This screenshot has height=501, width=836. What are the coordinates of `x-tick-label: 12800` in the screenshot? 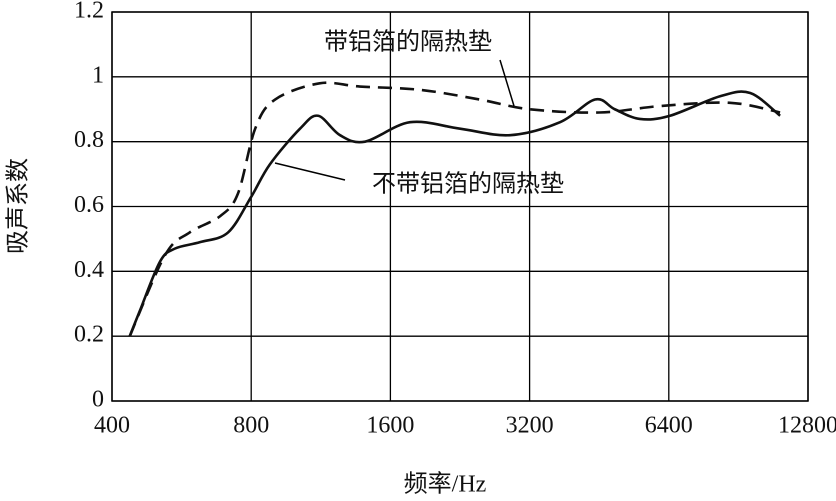 It's located at (807, 426).